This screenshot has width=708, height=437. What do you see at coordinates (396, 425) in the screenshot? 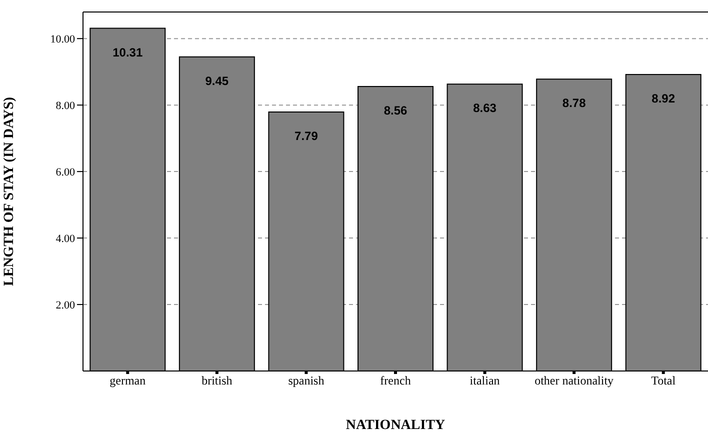
I see `x-axis-title: NATIONALITY` at bounding box center [396, 425].